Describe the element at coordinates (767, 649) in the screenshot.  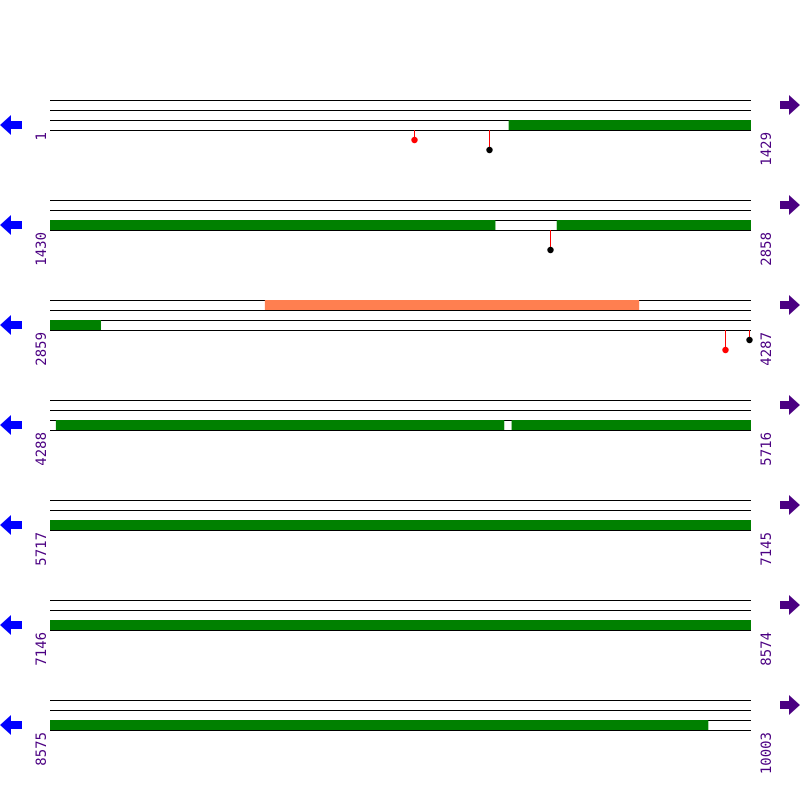
I see `end-position-label: 8574` at that location.